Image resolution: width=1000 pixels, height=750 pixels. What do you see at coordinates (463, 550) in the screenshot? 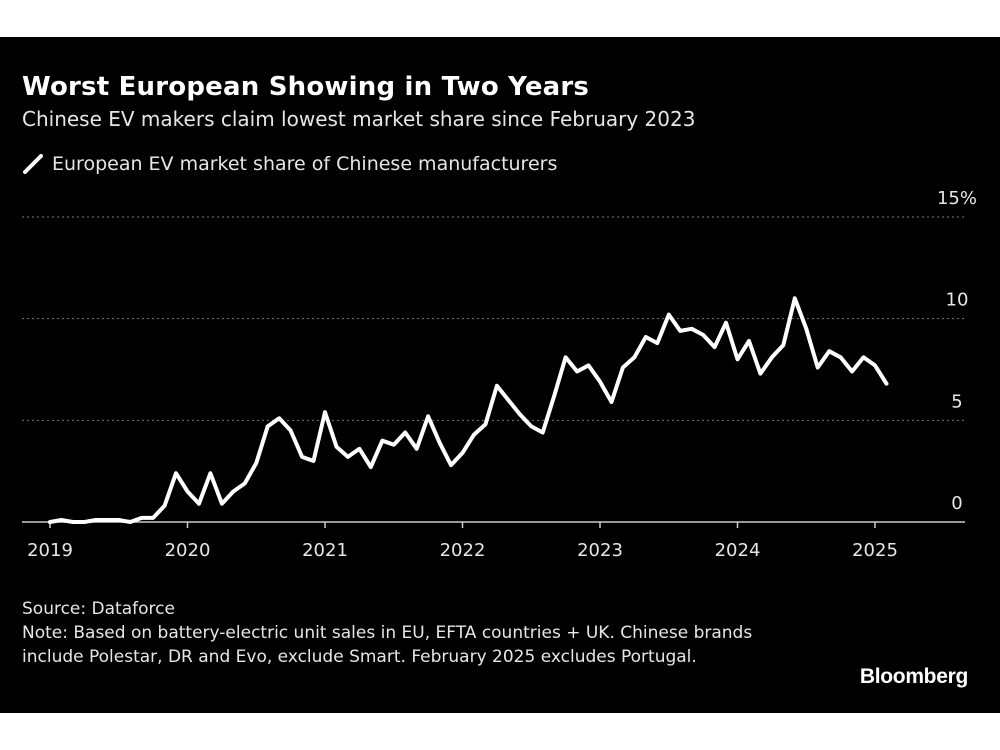
I see `x-tick-label-2022: 2022` at bounding box center [463, 550].